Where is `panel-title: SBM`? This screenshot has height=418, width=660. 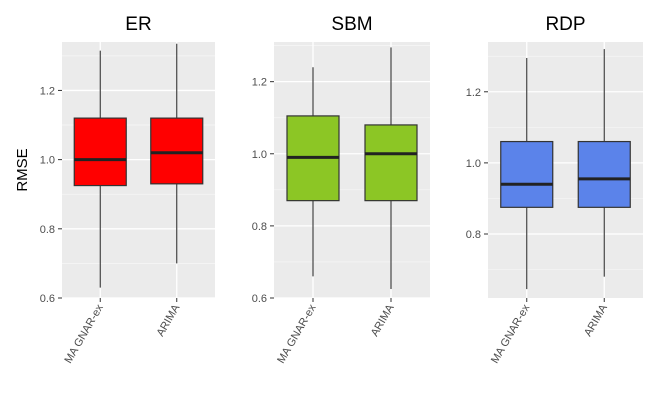 panel-title: SBM is located at coordinates (351, 24).